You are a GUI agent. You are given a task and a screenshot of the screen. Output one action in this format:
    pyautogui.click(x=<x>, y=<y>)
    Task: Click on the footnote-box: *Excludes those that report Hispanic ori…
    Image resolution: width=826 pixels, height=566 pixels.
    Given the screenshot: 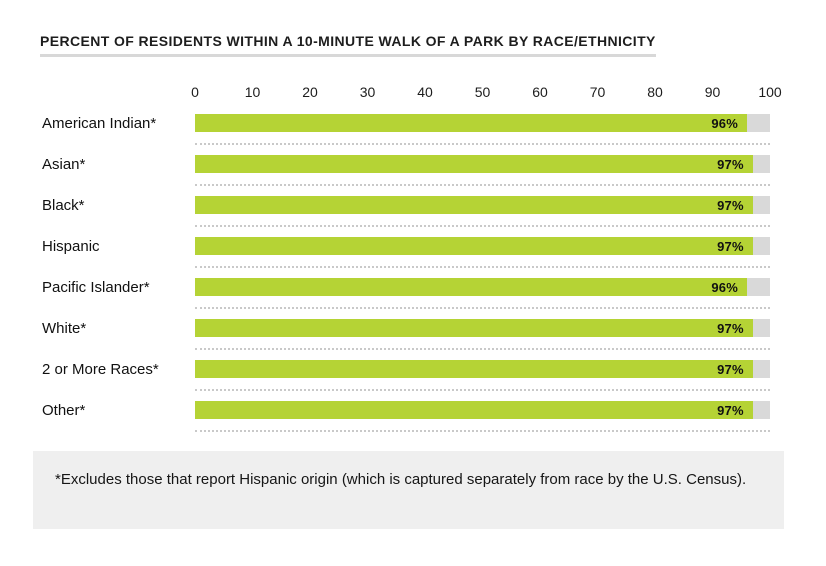 What is the action you would take?
    pyautogui.click(x=408, y=490)
    